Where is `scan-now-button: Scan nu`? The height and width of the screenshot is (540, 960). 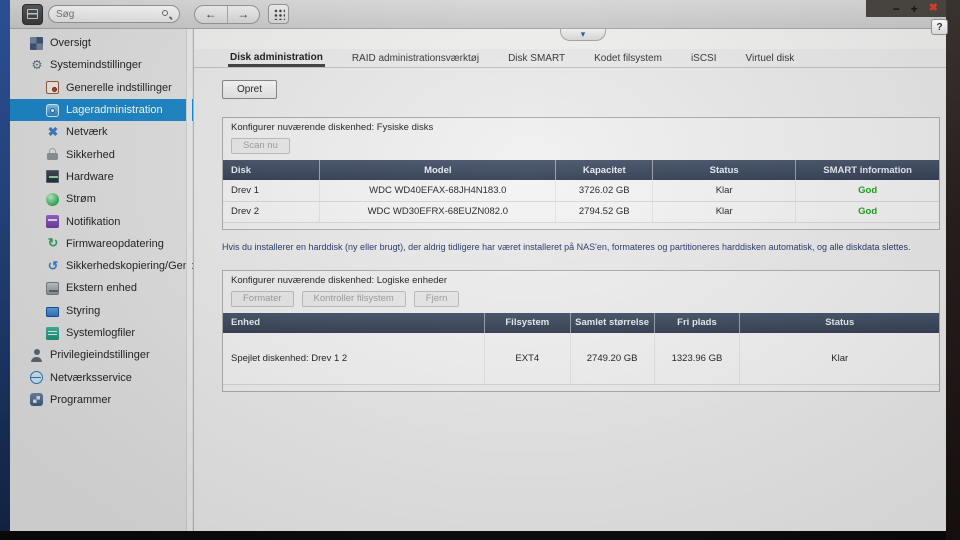
scan-now-button: Scan nu is located at coordinates (260, 146).